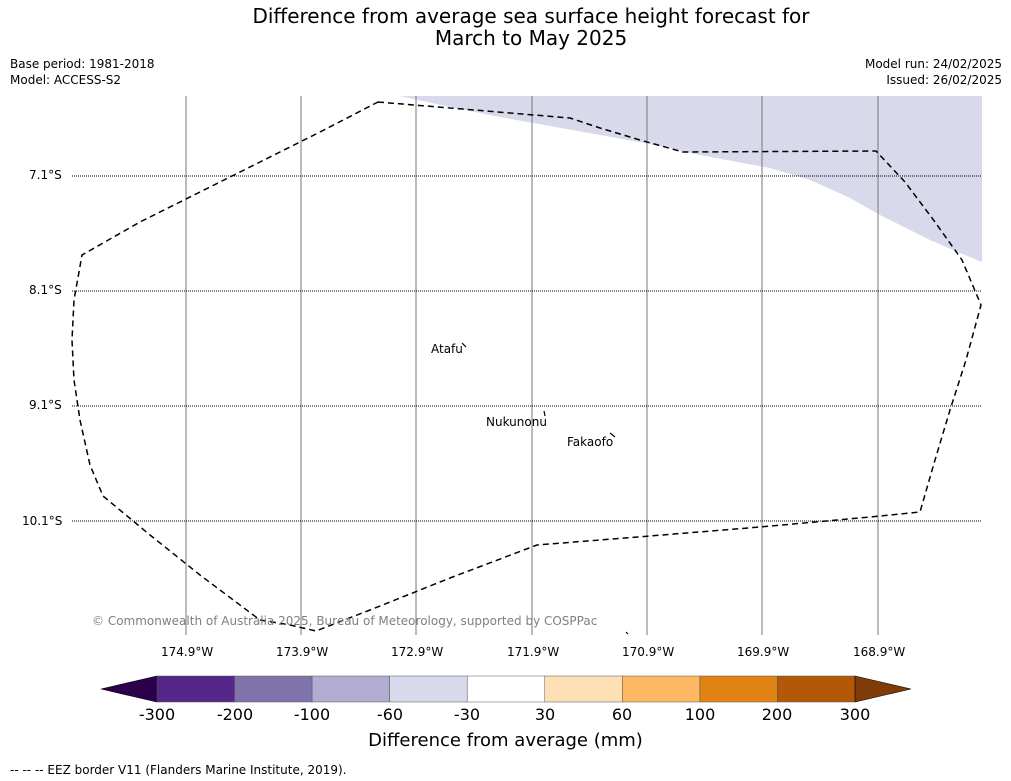  Describe the element at coordinates (467, 714) in the screenshot. I see `colorbar-tick: -30` at that location.